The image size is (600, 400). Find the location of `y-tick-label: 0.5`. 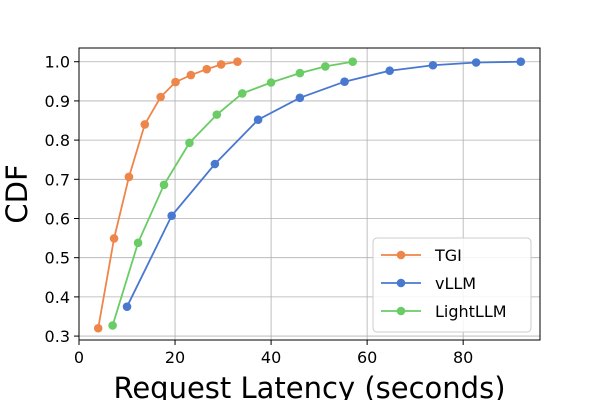

y-tick-label: 0.5 is located at coordinates (57, 258).